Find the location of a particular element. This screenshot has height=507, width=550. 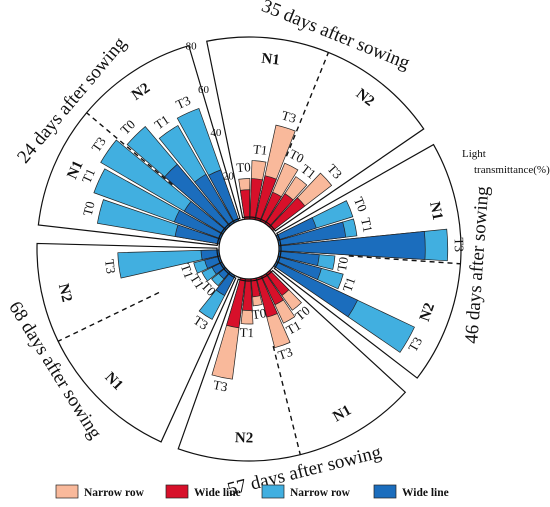

stage-label: 46 days after sowing is located at coordinates (477, 264).